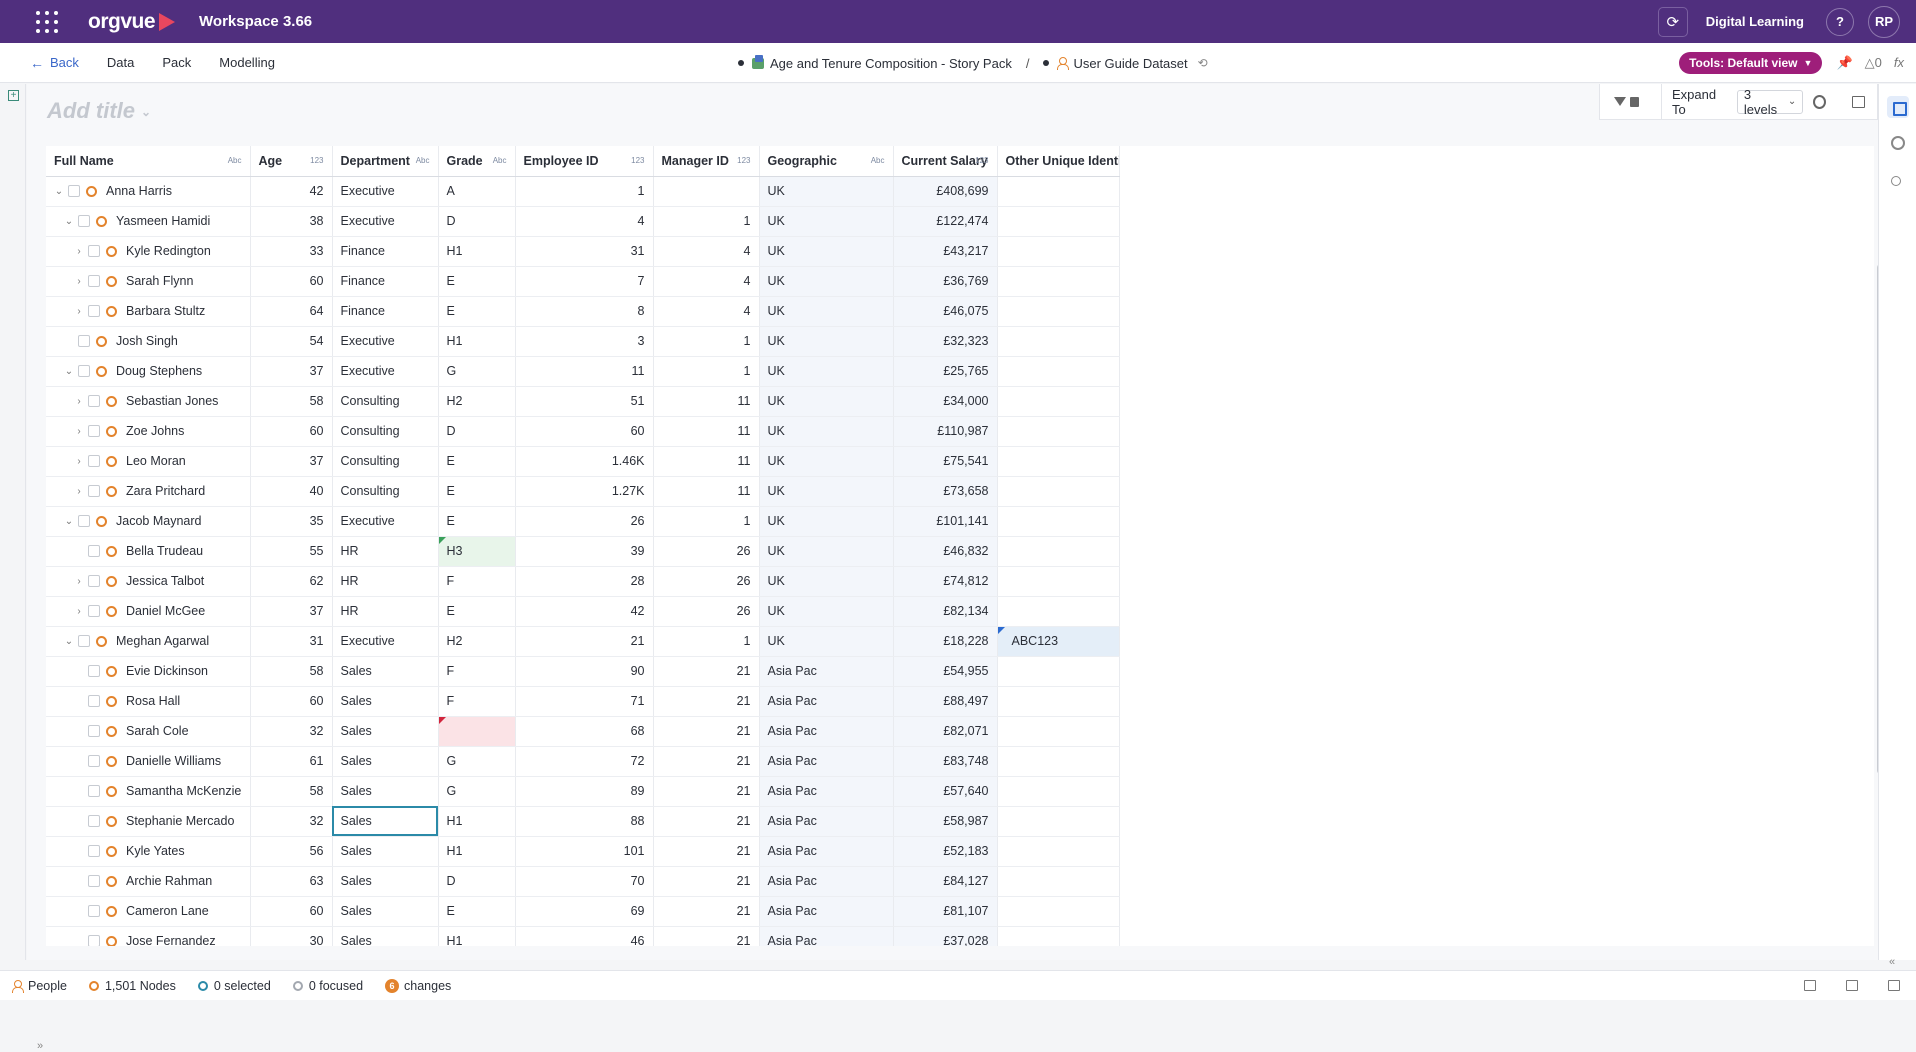 This screenshot has width=1916, height=1052. Describe the element at coordinates (945, 701) in the screenshot. I see `cell-current-salary: £88,497` at that location.